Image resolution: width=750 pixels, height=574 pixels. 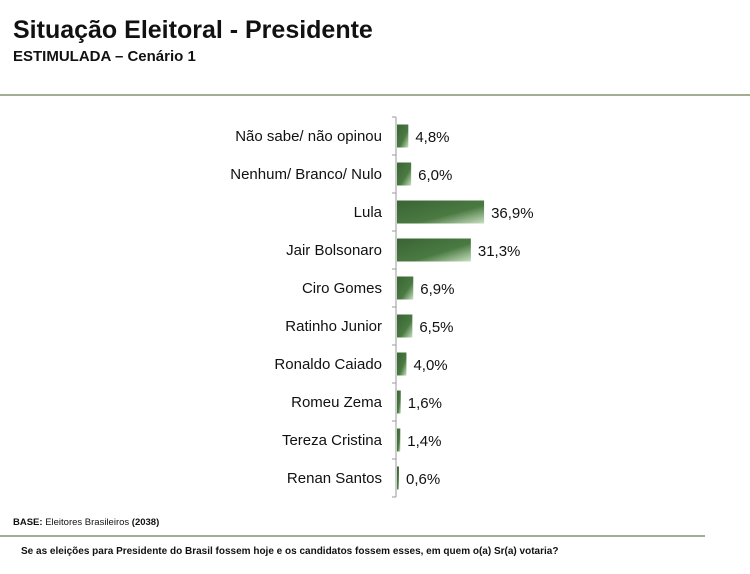 What do you see at coordinates (328, 364) in the screenshot?
I see `category-label: Ronaldo Caiado` at bounding box center [328, 364].